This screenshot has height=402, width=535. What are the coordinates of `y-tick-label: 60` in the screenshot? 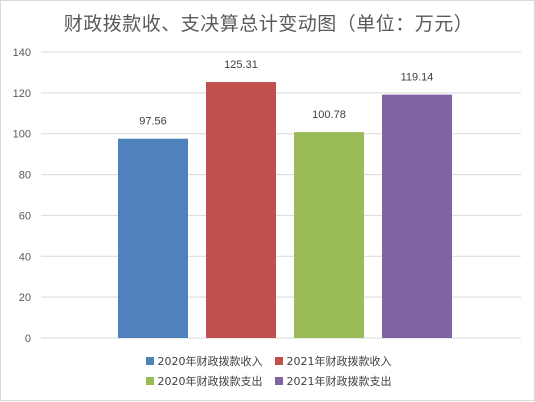 It's located at (25, 216).